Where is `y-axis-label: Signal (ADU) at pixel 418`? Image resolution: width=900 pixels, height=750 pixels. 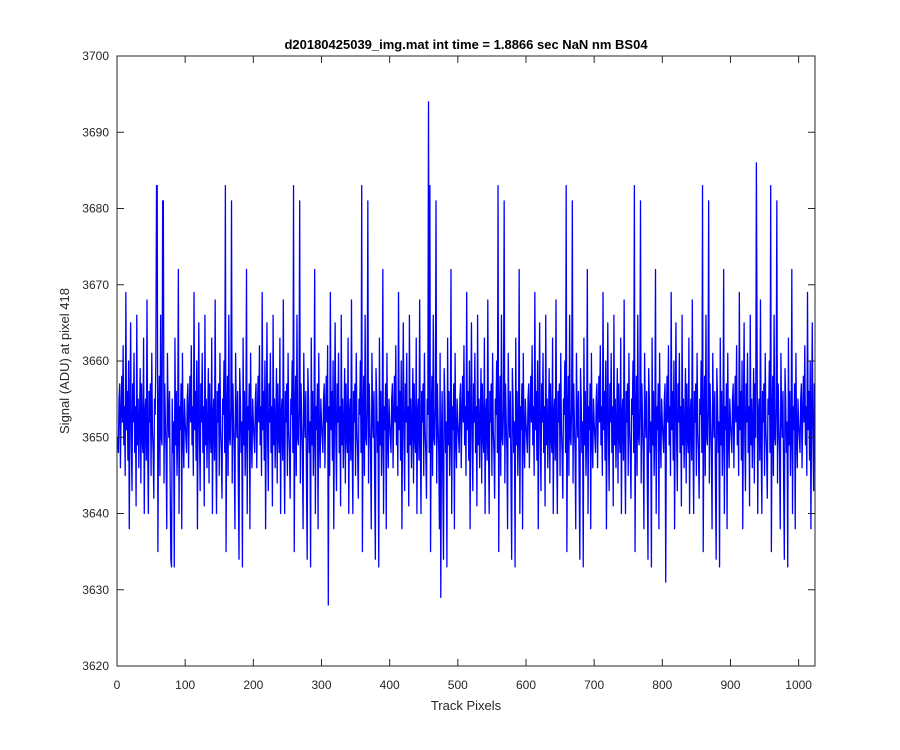 y-axis-label: Signal (ADU) at pixel 418 is located at coordinates (64, 361).